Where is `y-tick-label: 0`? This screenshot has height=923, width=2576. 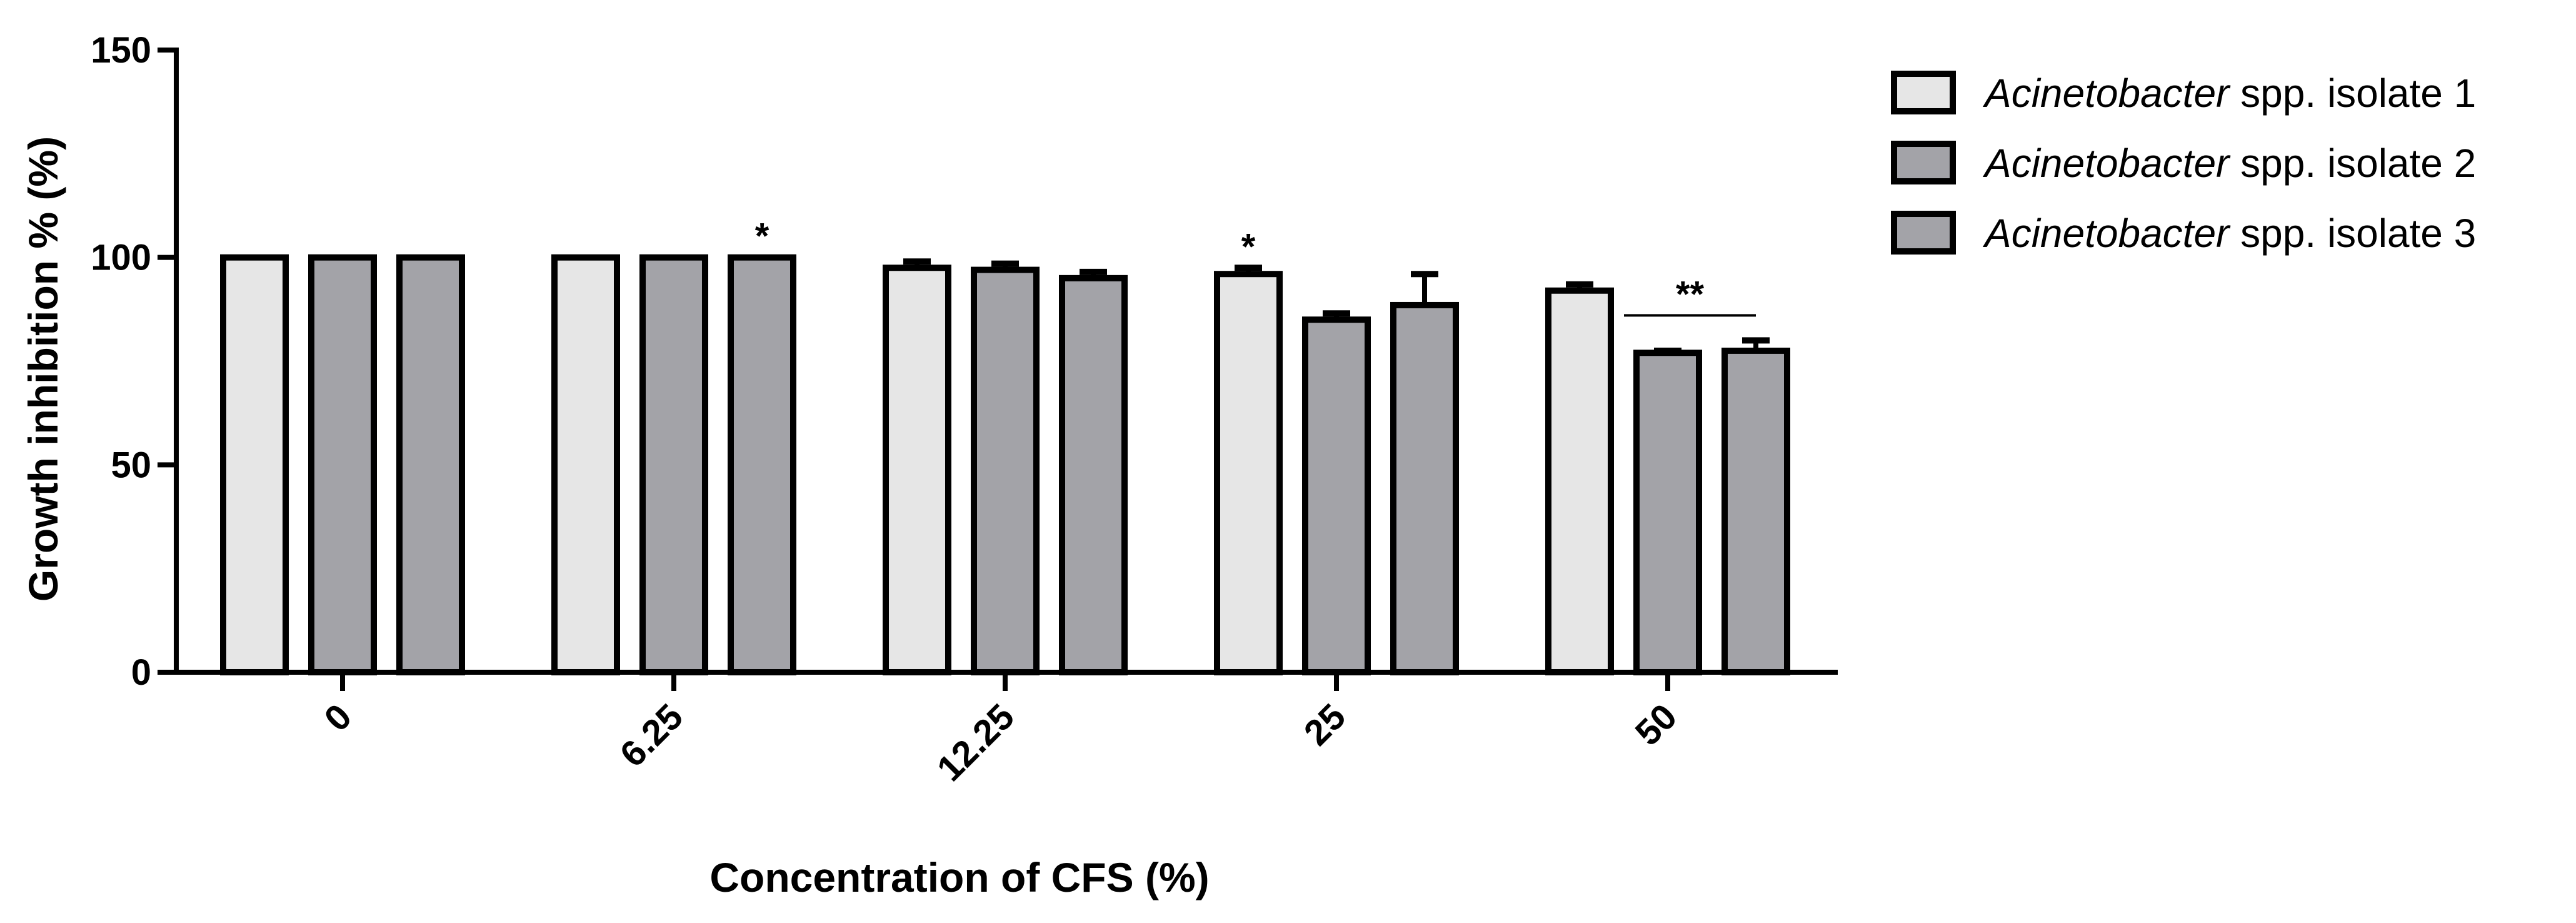 y-tick-label: 0 is located at coordinates (141, 672).